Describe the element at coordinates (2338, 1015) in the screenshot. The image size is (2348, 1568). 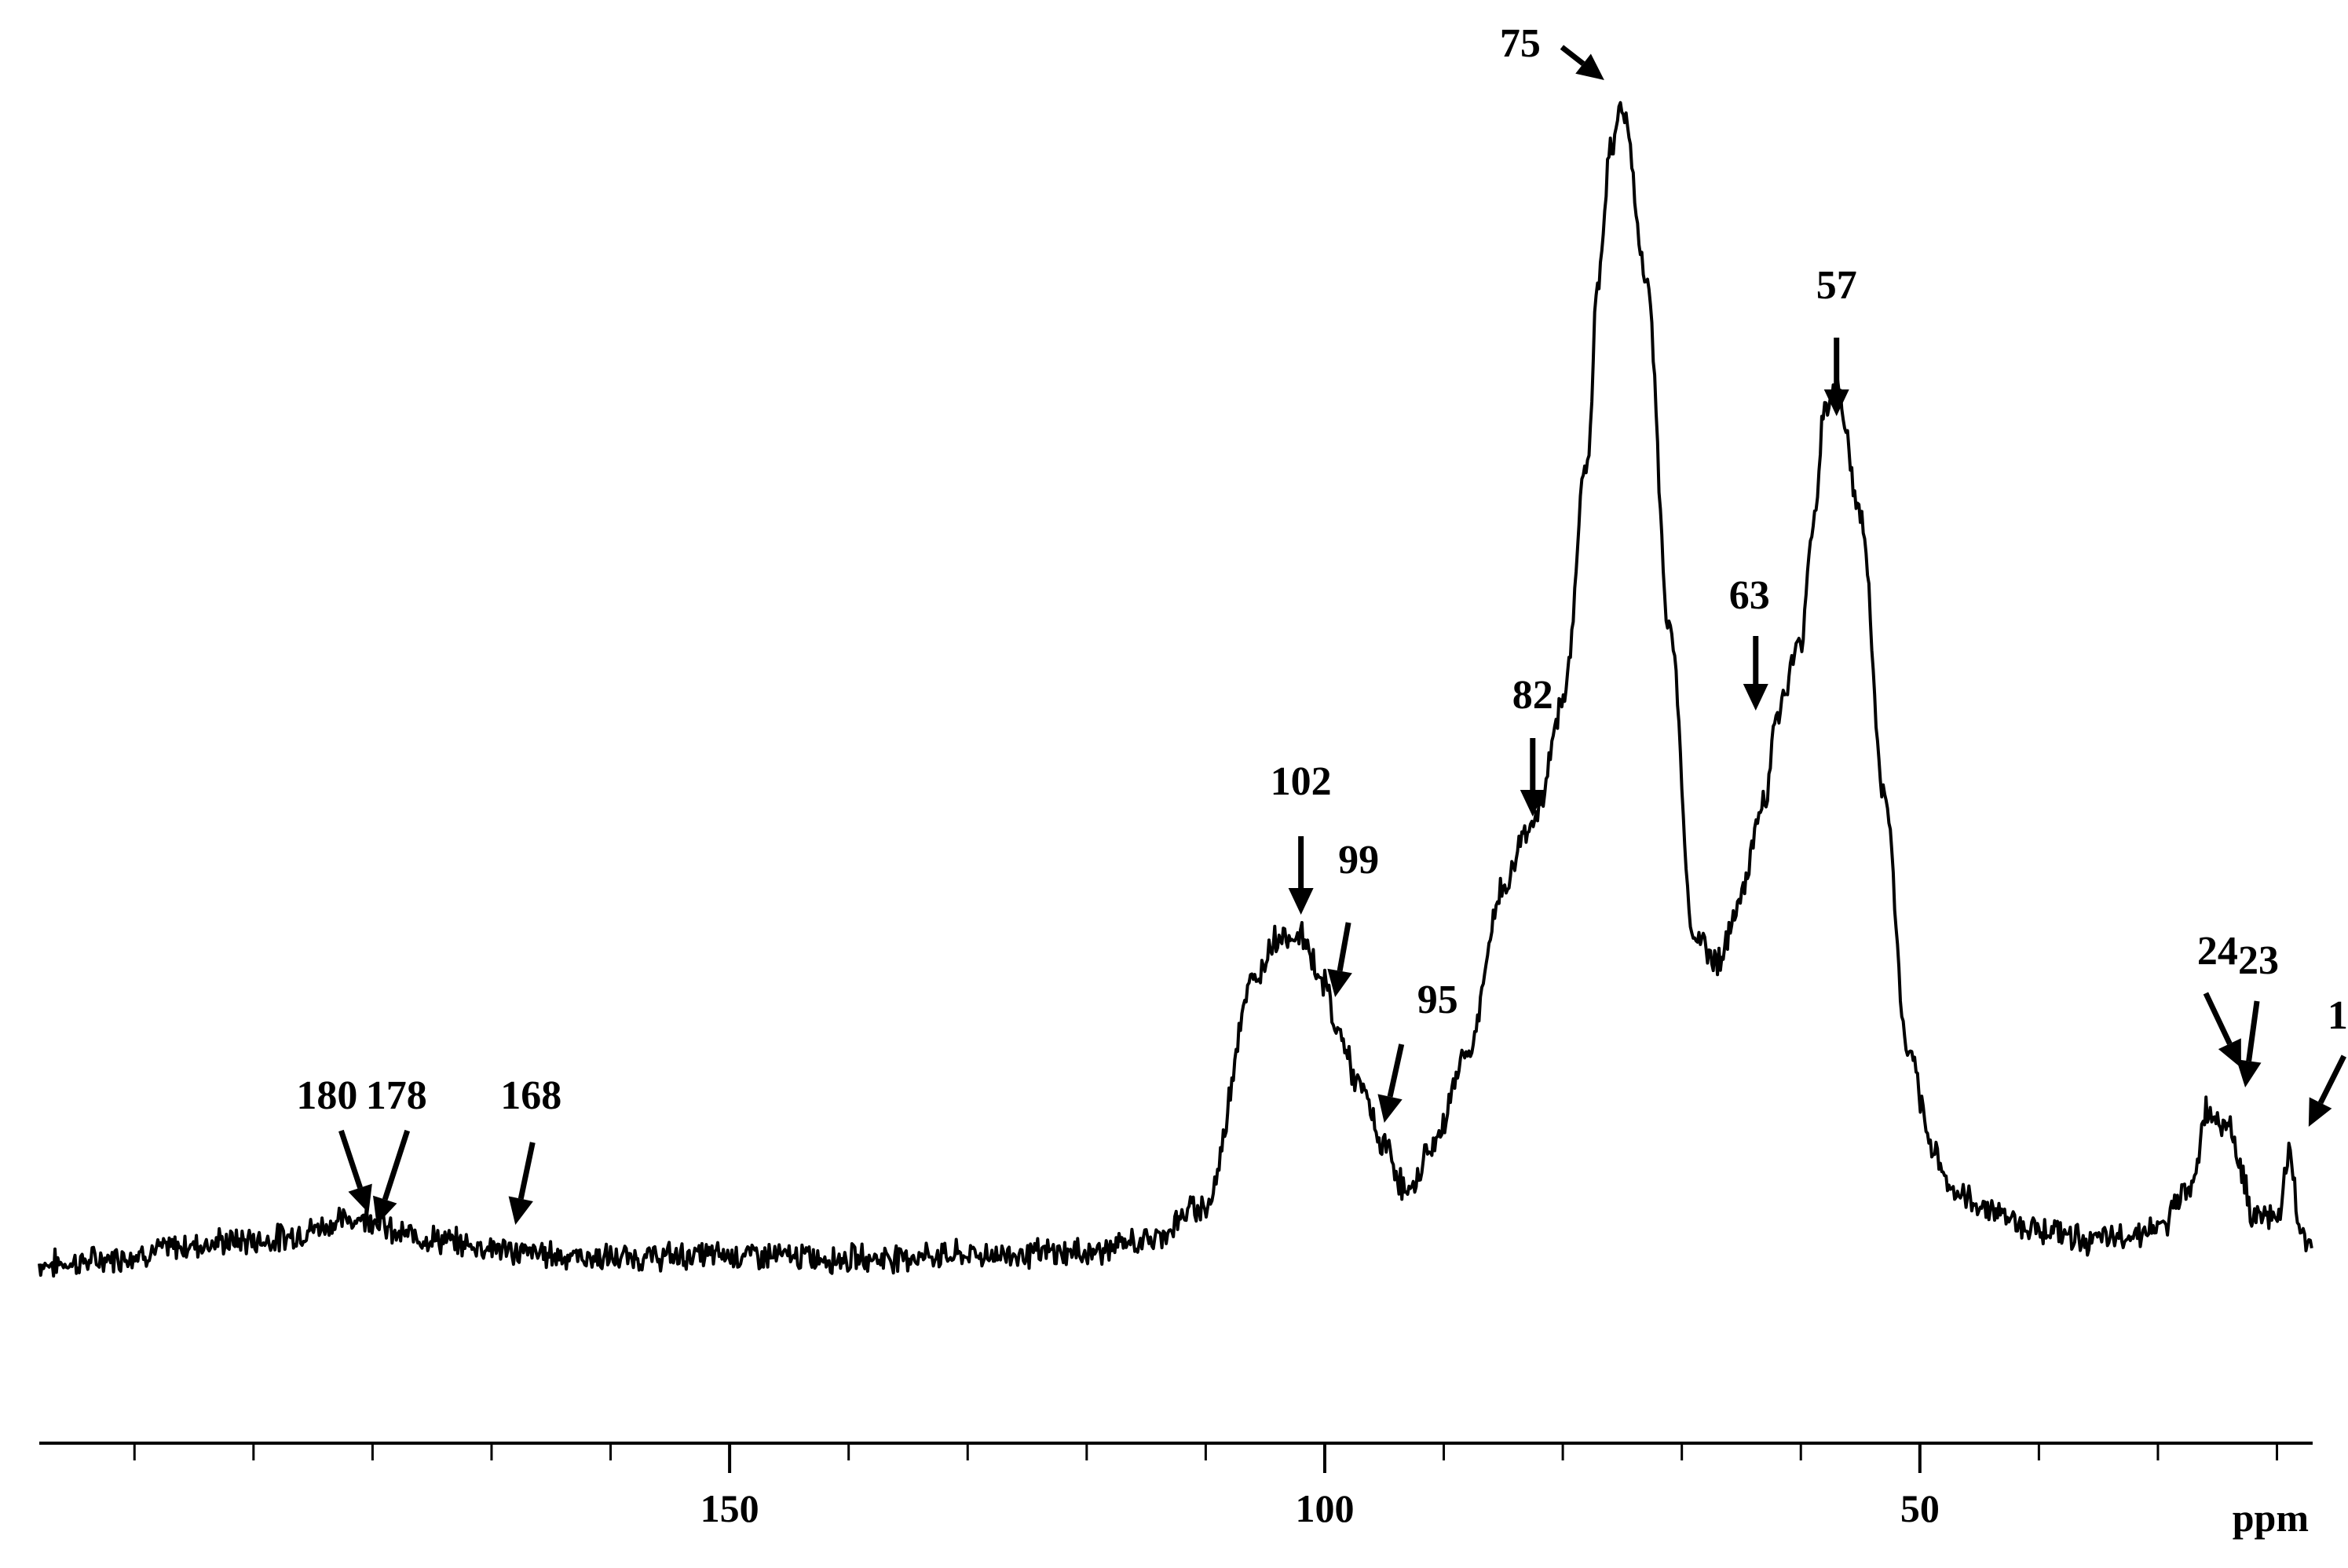
I see `peak-label: 18` at that location.